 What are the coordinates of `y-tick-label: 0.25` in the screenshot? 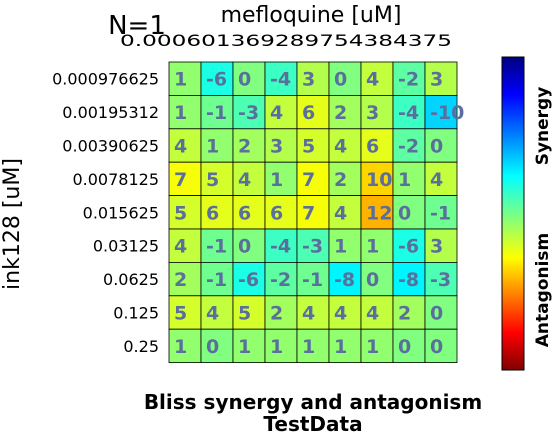 It's located at (141, 346).